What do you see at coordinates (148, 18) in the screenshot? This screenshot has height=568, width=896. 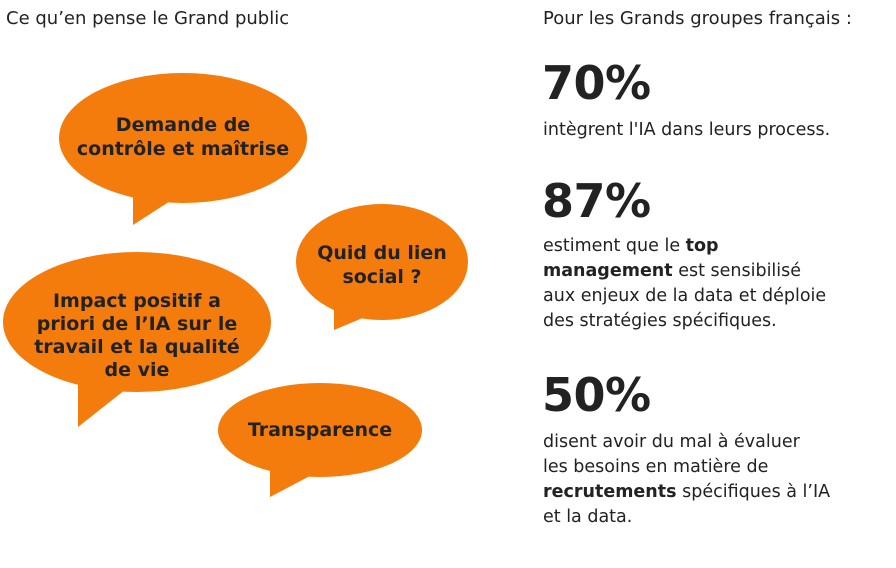 I see `left-heading: Ce qu’en pense le Grand public` at bounding box center [148, 18].